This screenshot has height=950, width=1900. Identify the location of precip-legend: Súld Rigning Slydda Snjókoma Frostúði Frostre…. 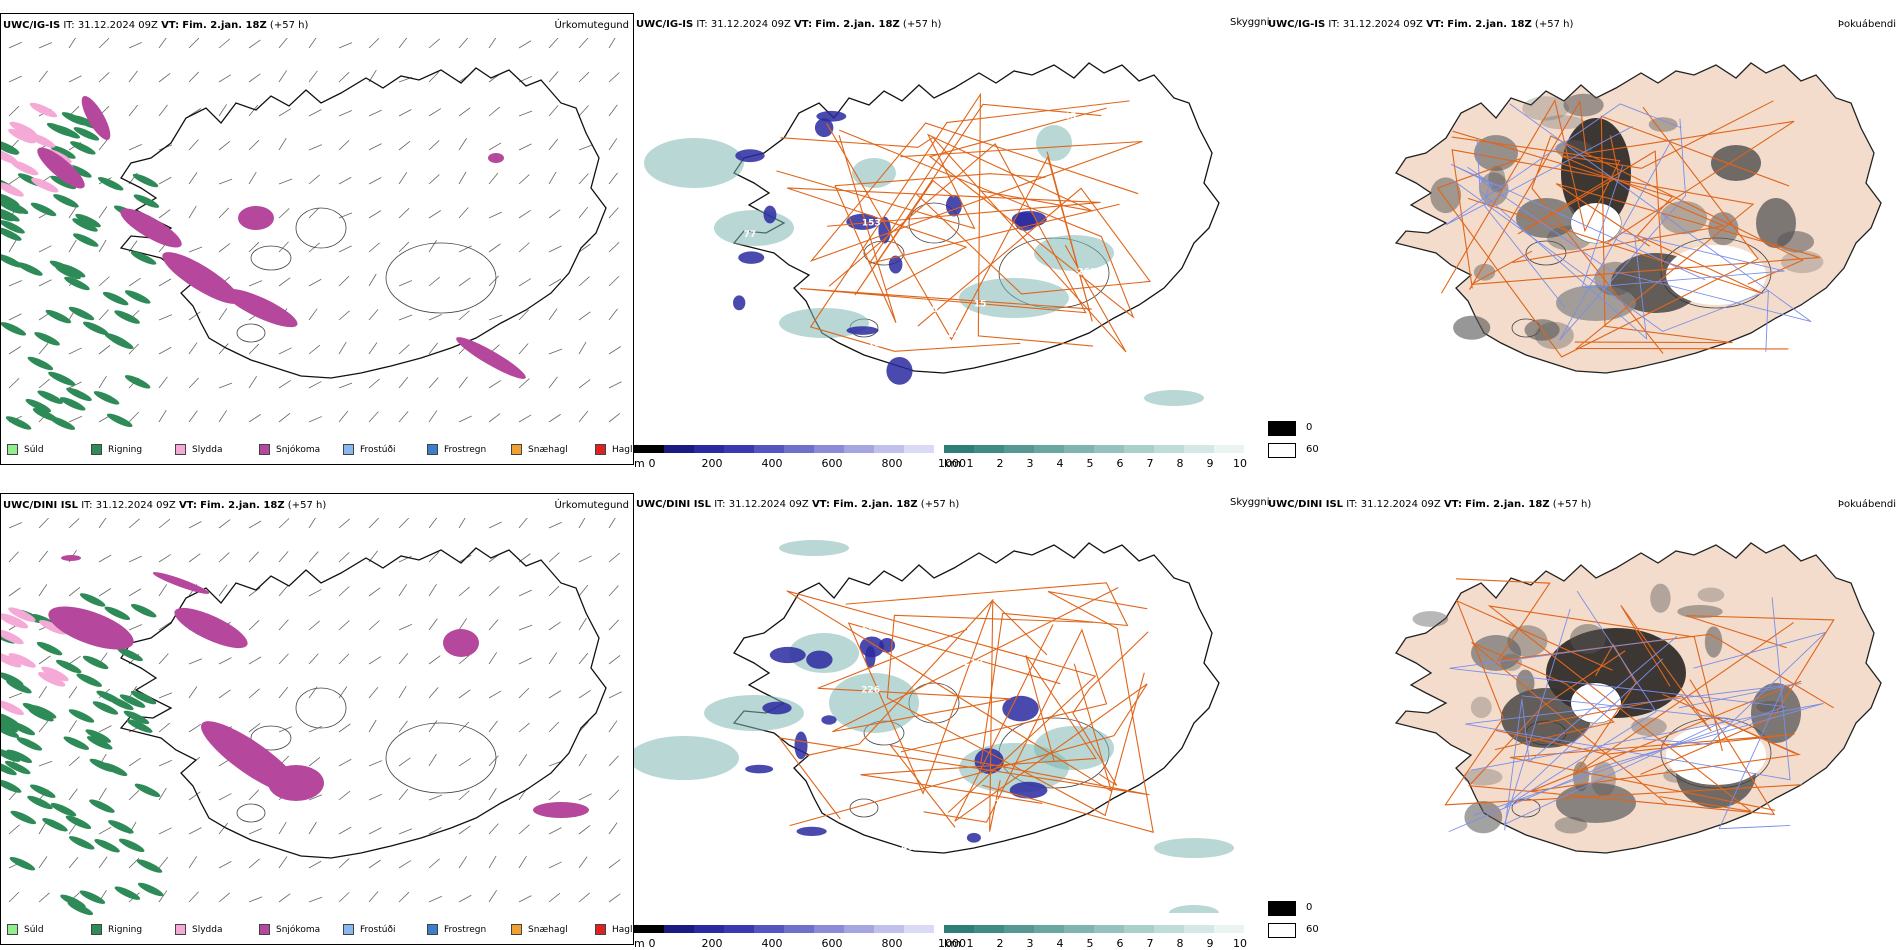
(343, 929).